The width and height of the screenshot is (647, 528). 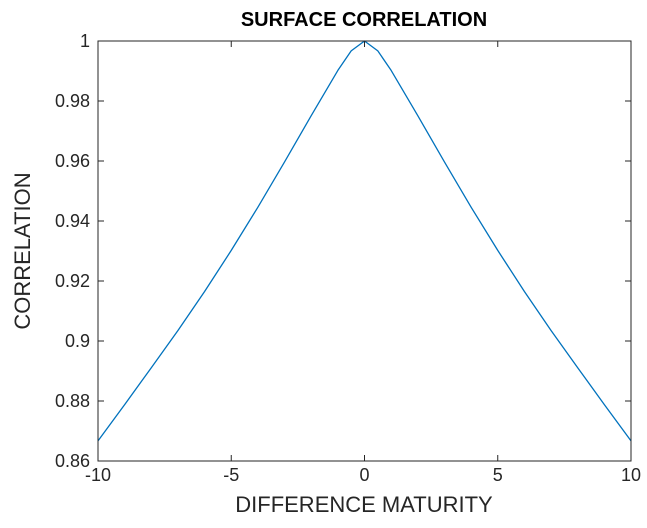 I want to click on y-tick-label: 0.96, so click(x=72, y=161).